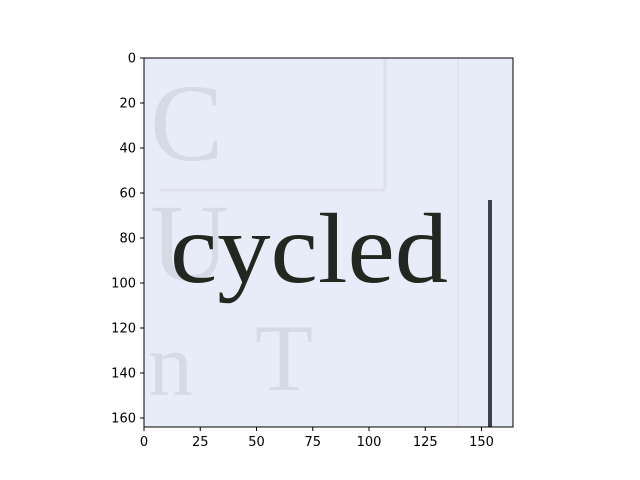 The height and width of the screenshot is (480, 640). Describe the element at coordinates (369, 442) in the screenshot. I see `x-tick-label: 100` at that location.